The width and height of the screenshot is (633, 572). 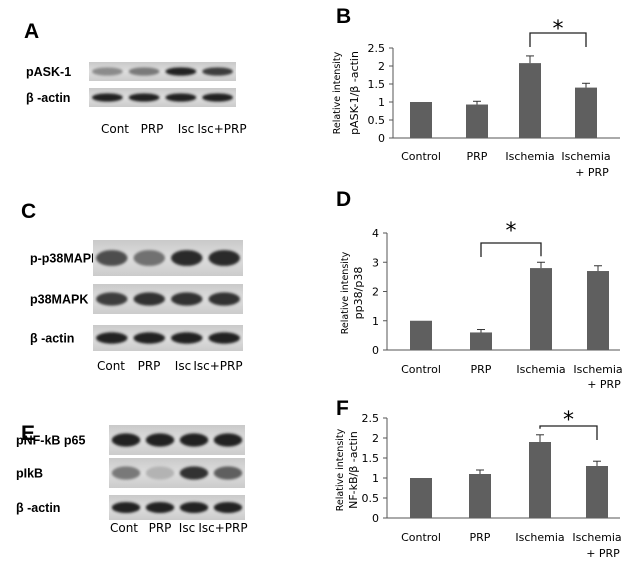 What do you see at coordinates (48, 72) in the screenshot?
I see `band-label: pASK-1` at bounding box center [48, 72].